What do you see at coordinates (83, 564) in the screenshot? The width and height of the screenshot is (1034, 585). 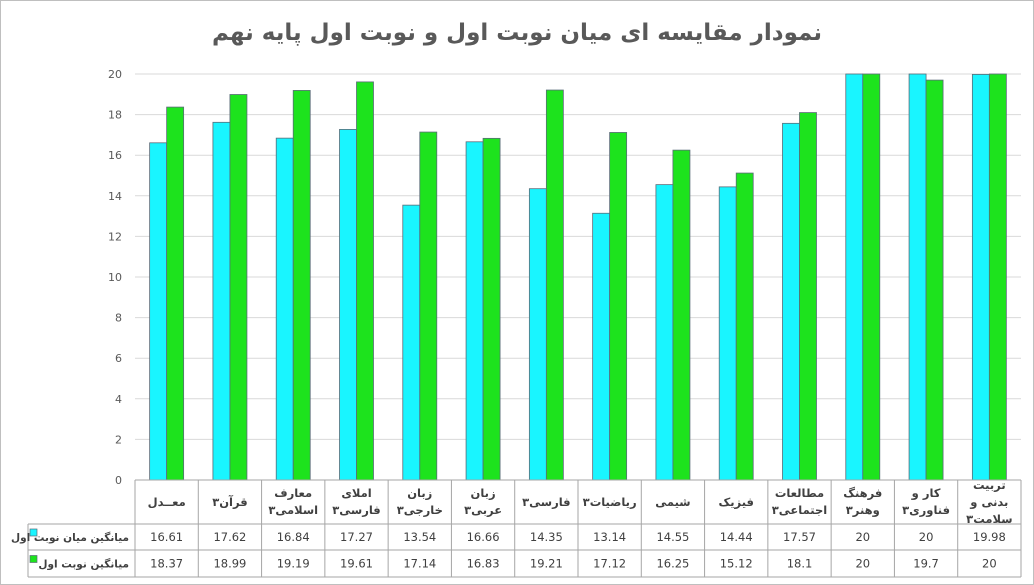 I see `legend-label: میانگین نوبت اول` at bounding box center [83, 564].